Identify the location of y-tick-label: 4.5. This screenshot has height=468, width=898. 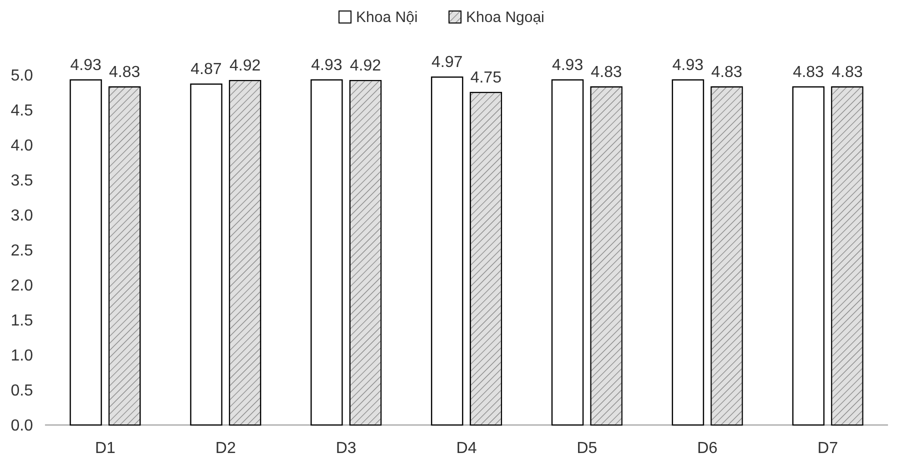
(22, 111).